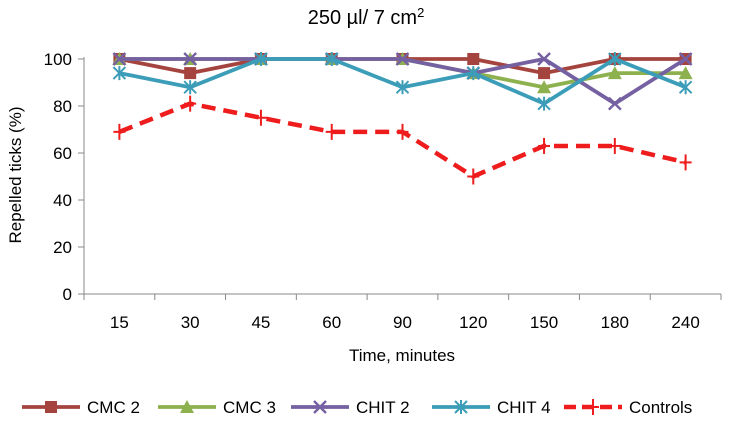 The height and width of the screenshot is (429, 733). What do you see at coordinates (331, 322) in the screenshot?
I see `x-tick-label: 60` at bounding box center [331, 322].